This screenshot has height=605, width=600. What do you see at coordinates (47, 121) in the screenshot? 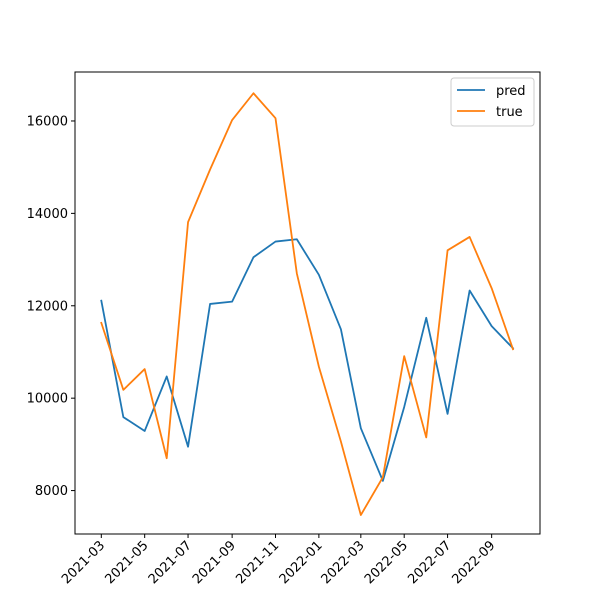
I see `y-tick-label: 16000` at bounding box center [47, 121].